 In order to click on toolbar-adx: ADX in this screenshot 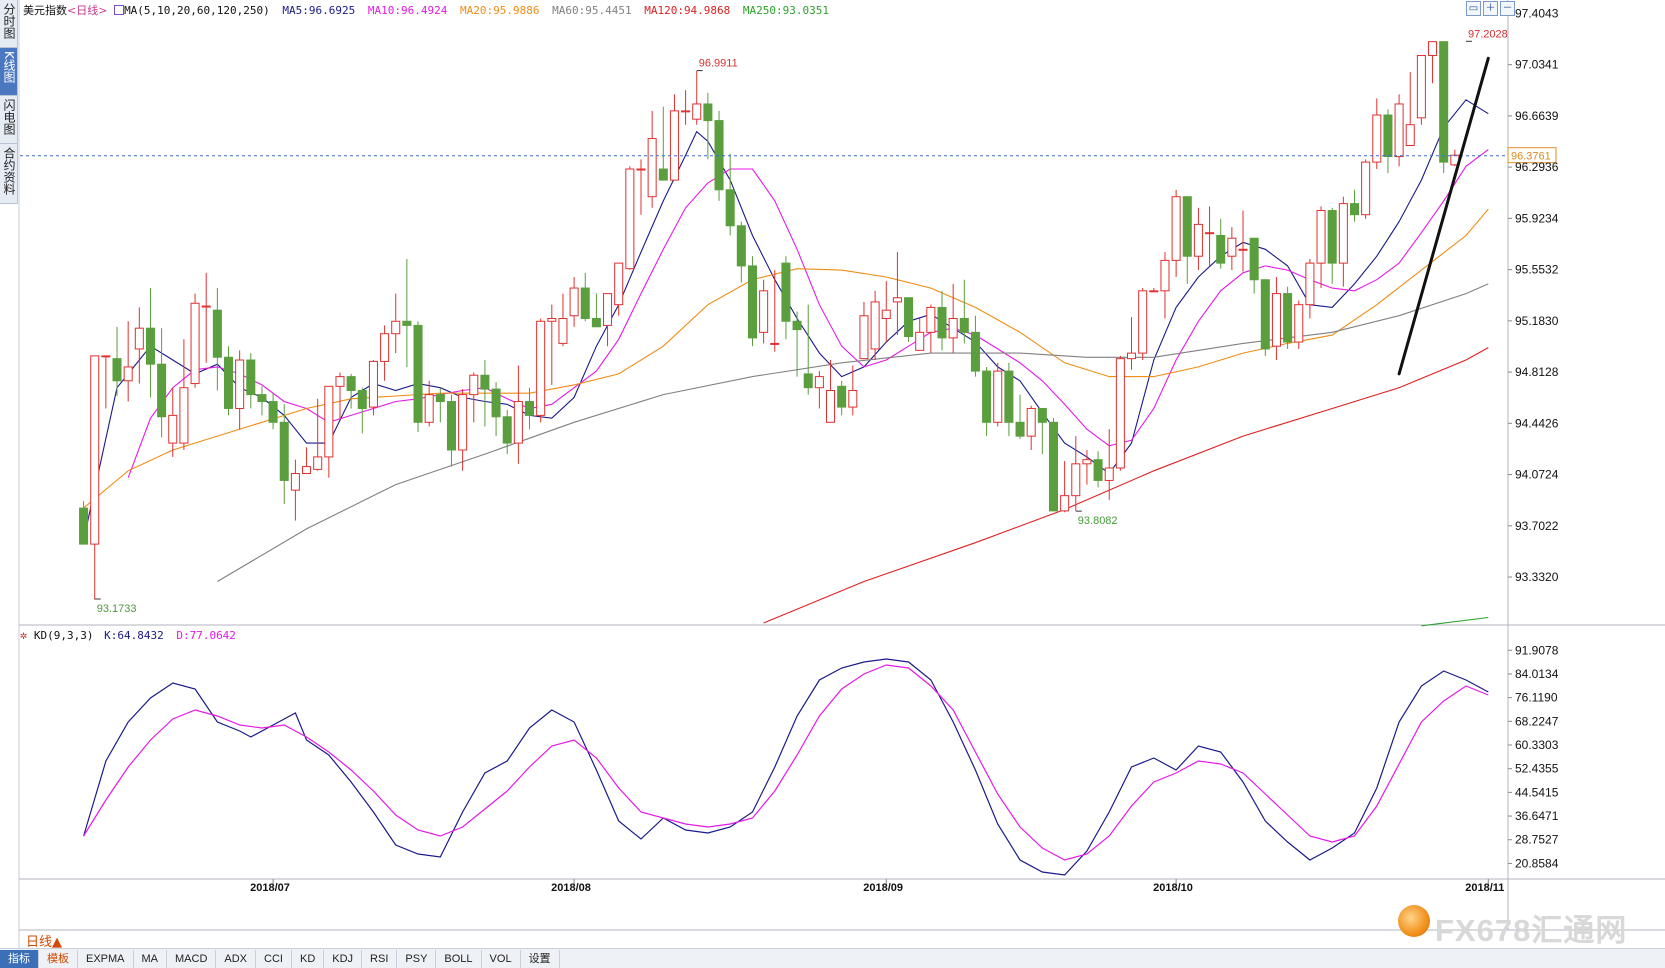, I will do `click(236, 958)`.